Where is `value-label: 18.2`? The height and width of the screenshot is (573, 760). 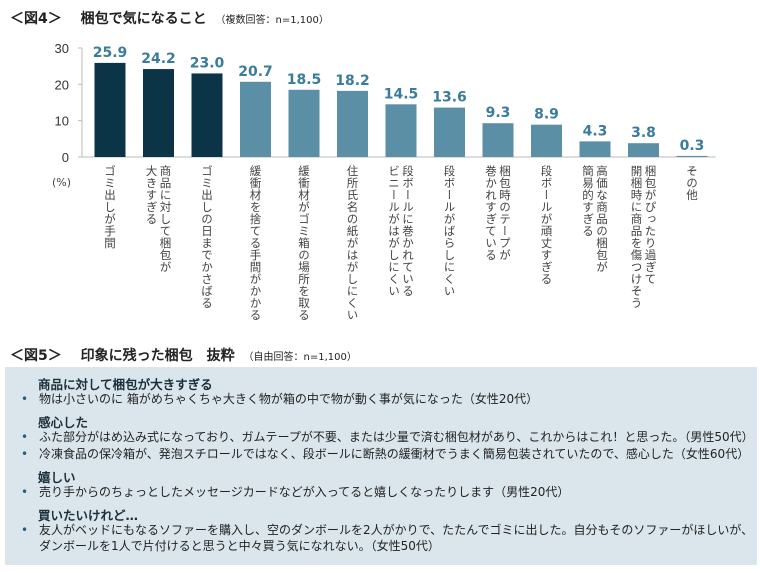 value-label: 18.2 is located at coordinates (352, 81).